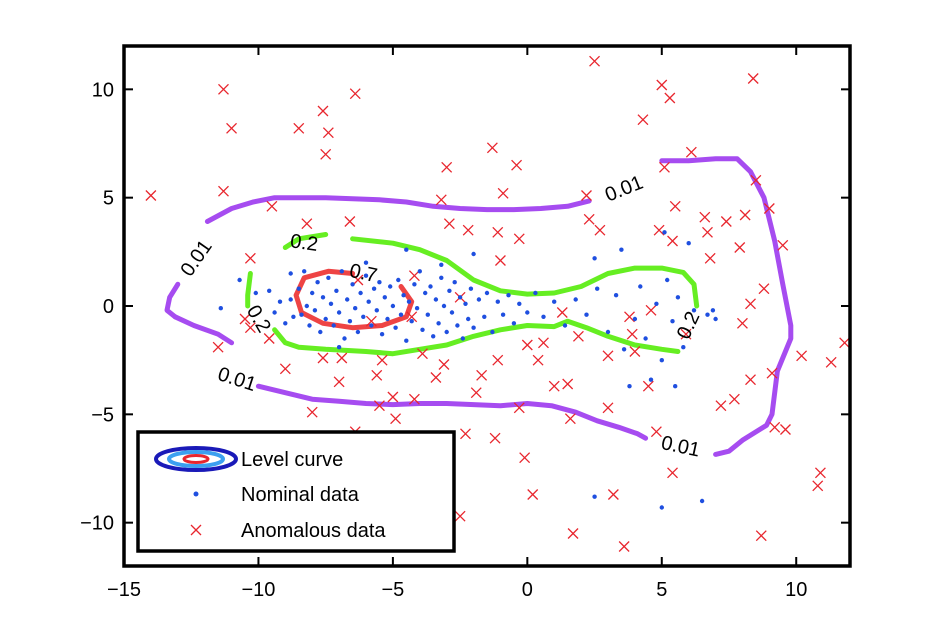 The image size is (934, 636). Describe the element at coordinates (796, 590) in the screenshot. I see `x-tick-label: 10` at that location.